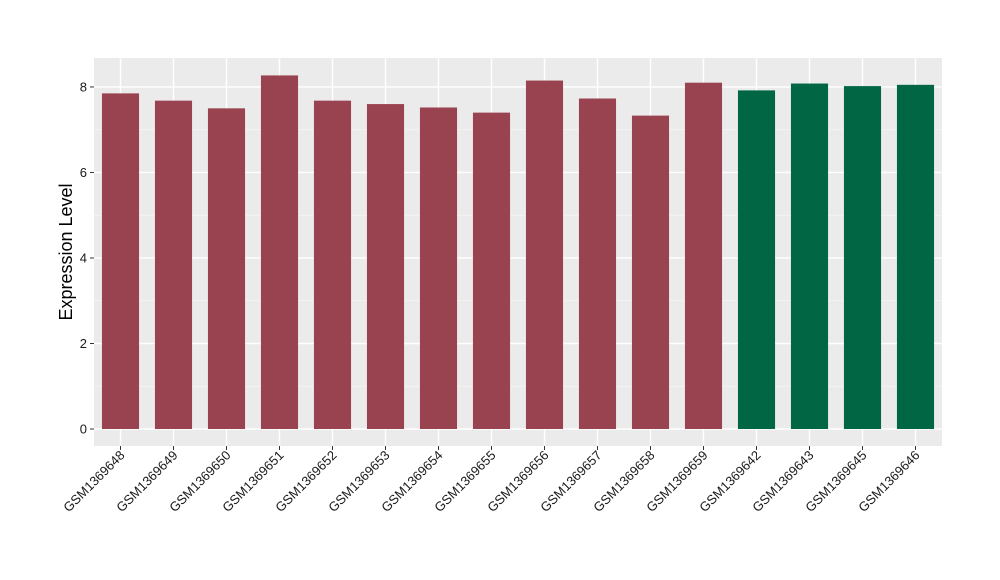 The width and height of the screenshot is (1000, 580). Describe the element at coordinates (809, 256) in the screenshot. I see `bar-GSM1369643` at that location.